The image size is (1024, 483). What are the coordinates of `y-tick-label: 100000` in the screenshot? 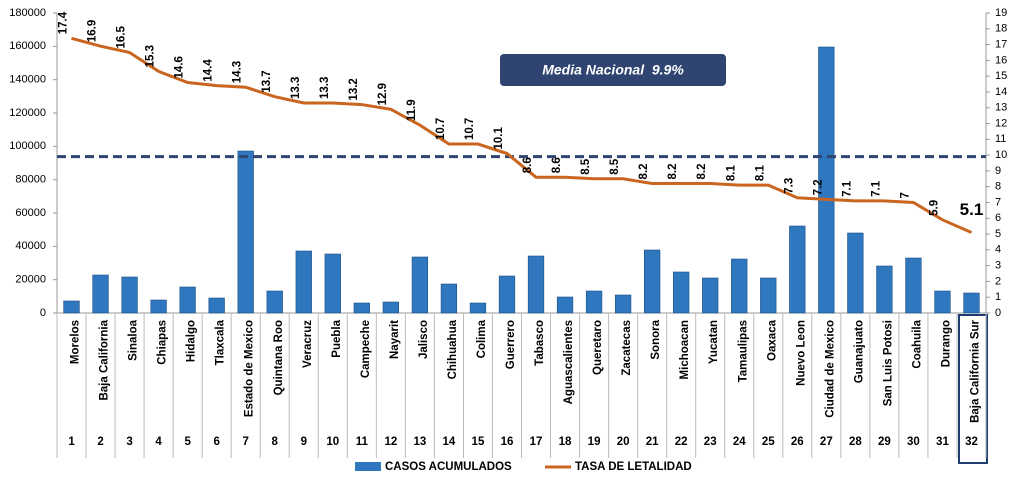 It's located at (27, 146).